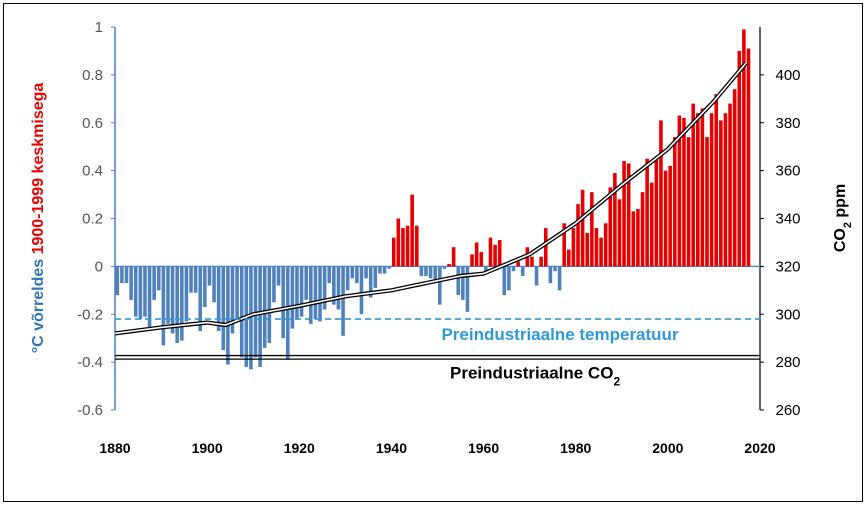 Image resolution: width=868 pixels, height=507 pixels. I want to click on right-axis-title: CO2 ppm, so click(843, 218).